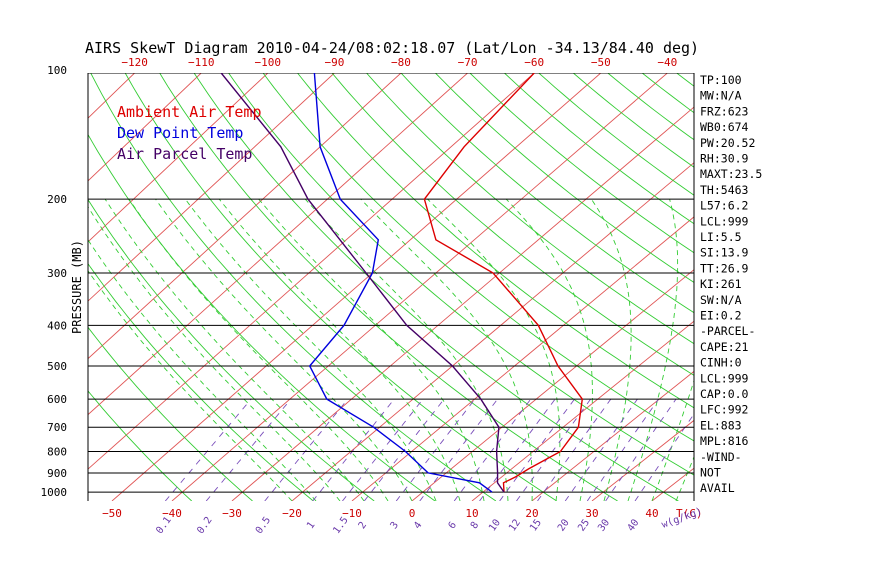 The width and height of the screenshot is (870, 564). What do you see at coordinates (453, 525) in the screenshot?
I see `mixing-ratio-label: 6` at bounding box center [453, 525].